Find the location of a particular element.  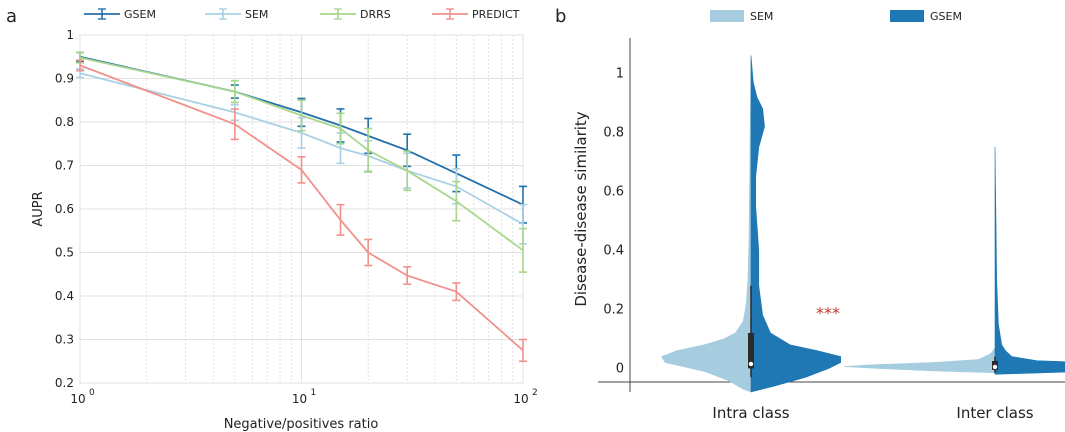

panel-b-category-label: Inter class is located at coordinates (994, 413).